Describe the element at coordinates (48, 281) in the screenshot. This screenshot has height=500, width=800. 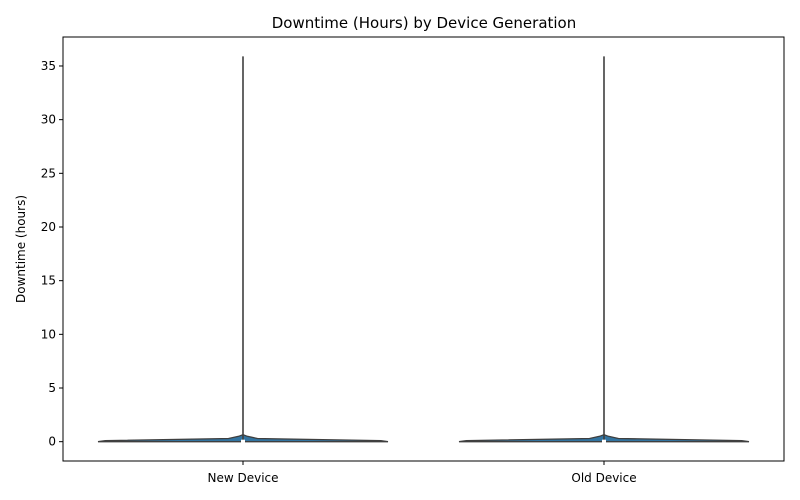
I see `y-tick-label: 15` at that location.